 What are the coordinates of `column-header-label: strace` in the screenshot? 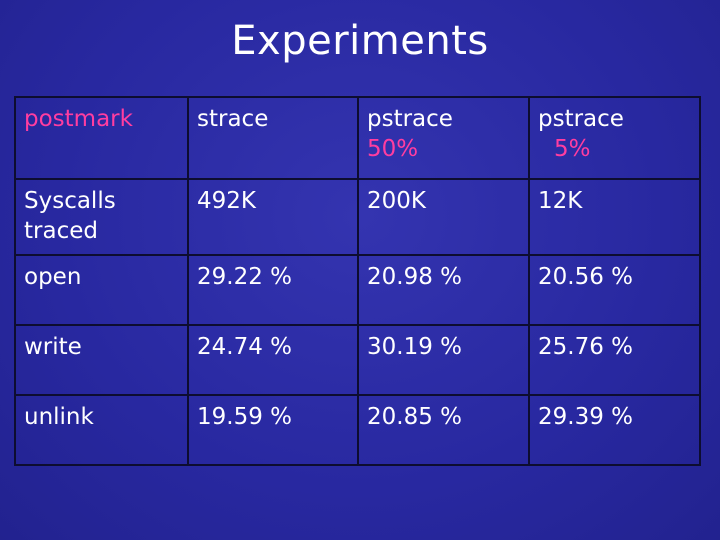 It's located at (233, 119).